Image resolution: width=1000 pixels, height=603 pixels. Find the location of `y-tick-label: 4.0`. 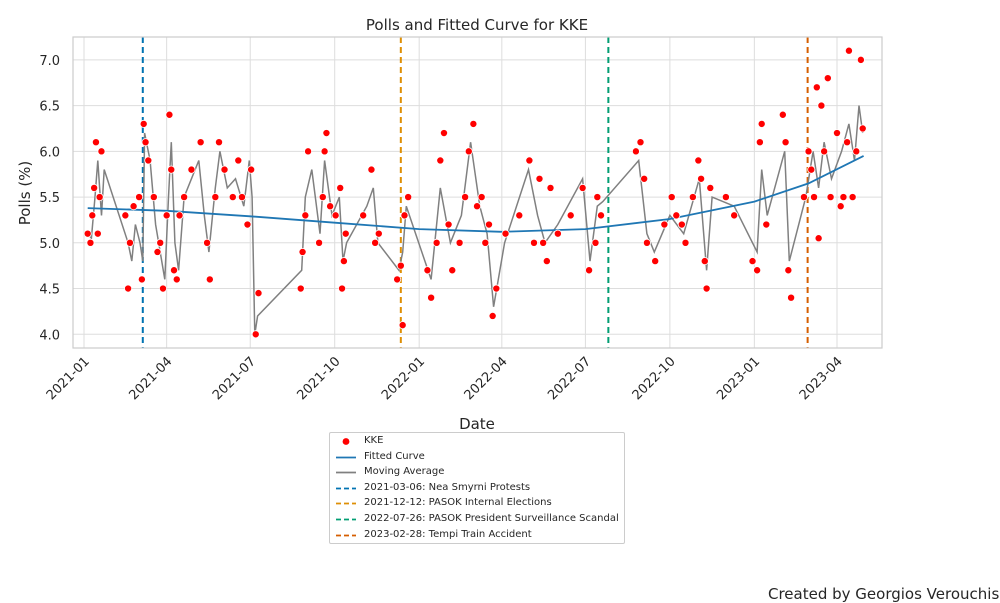

y-tick-label: 4.0 is located at coordinates (49, 335).